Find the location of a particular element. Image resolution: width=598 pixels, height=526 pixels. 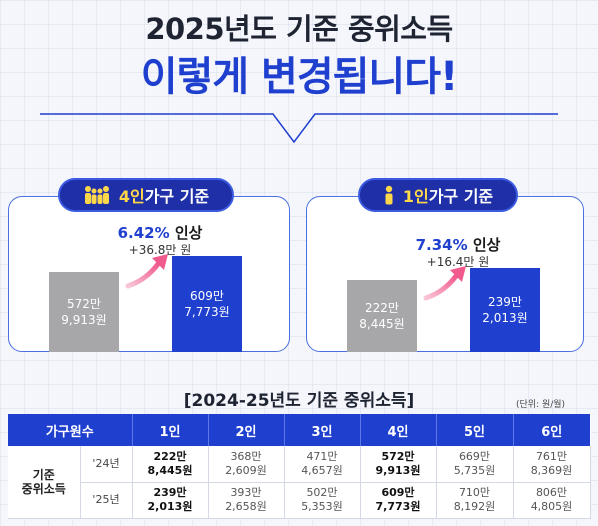

one-person-rate: 7.34% 인상 is located at coordinates (458, 244).